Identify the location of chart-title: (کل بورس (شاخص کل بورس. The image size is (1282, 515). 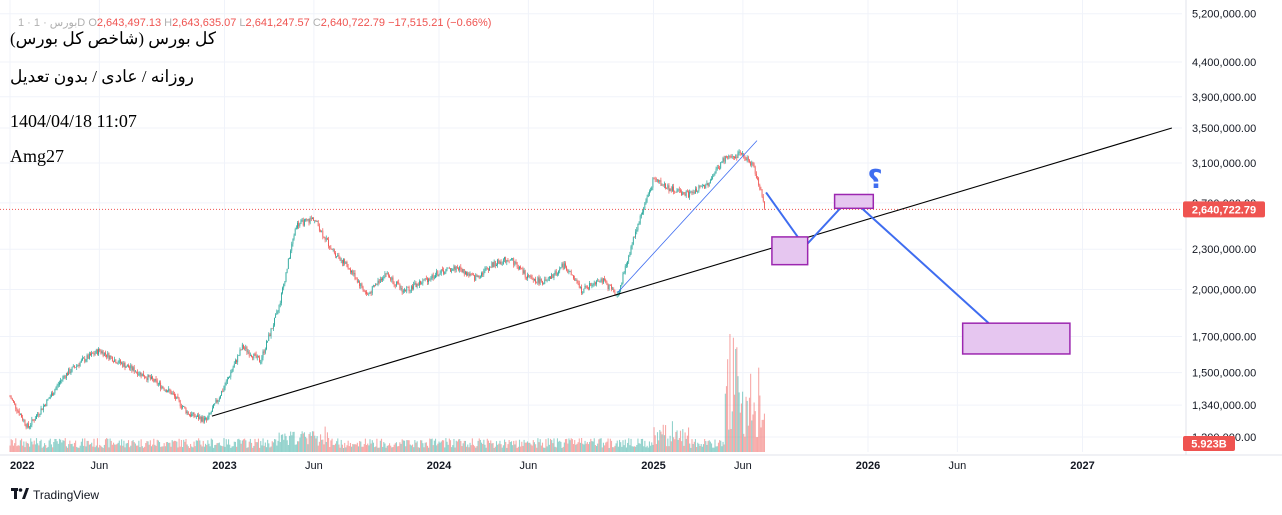
(113, 38).